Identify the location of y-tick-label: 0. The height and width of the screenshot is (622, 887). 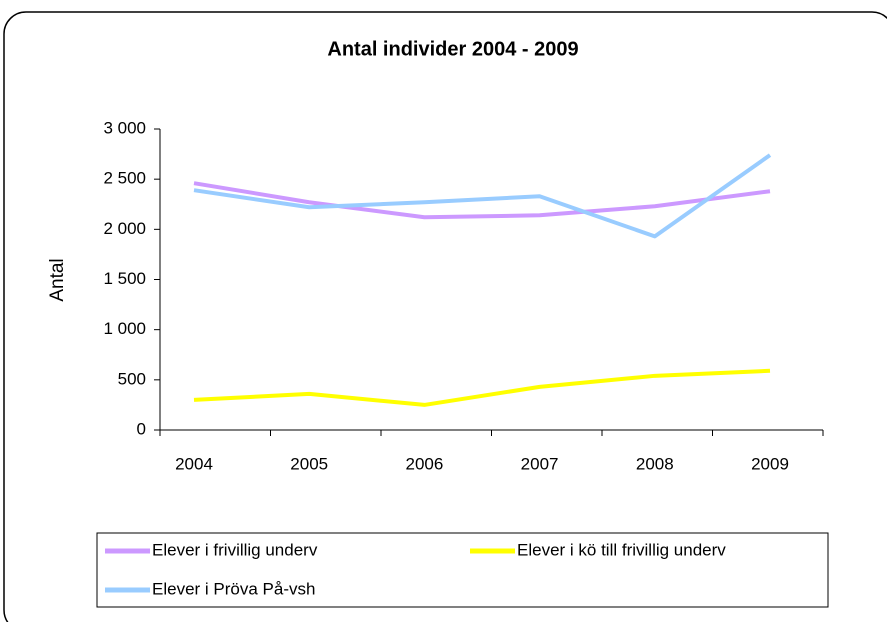
(141, 428).